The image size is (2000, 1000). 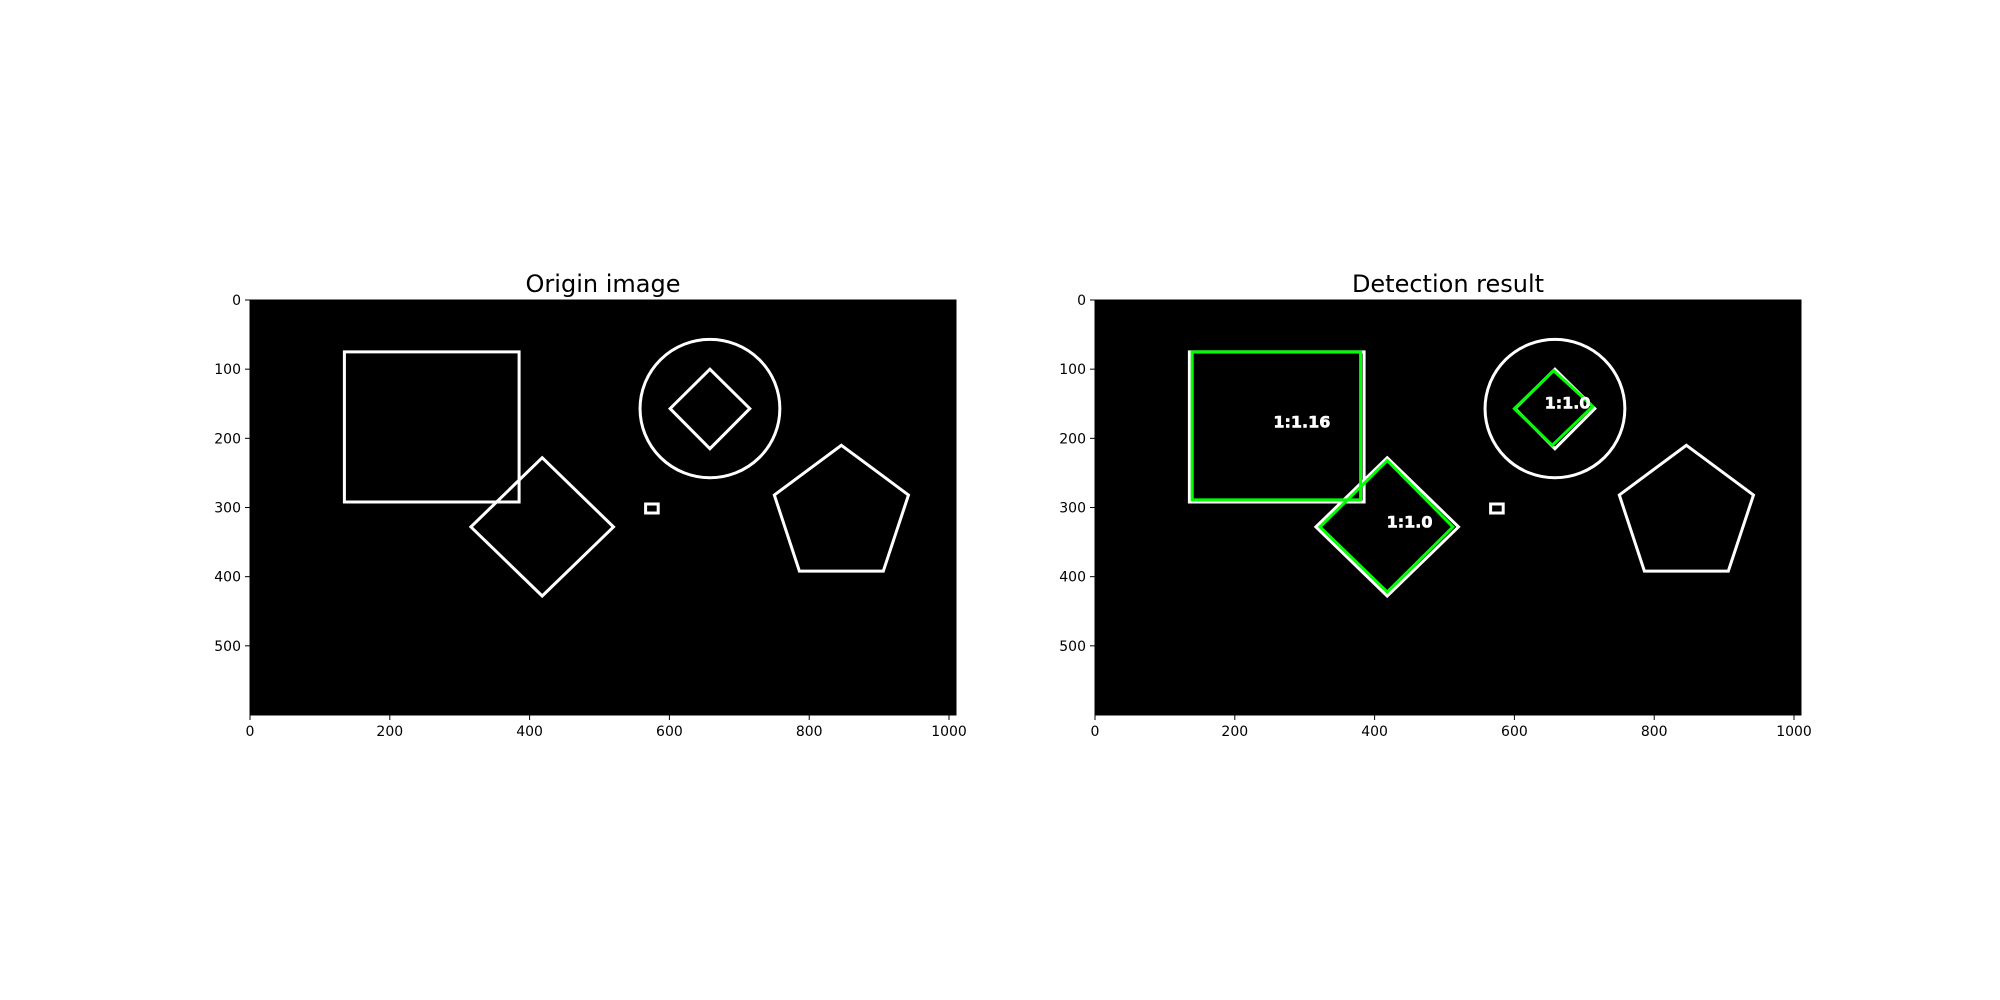 I want to click on panel-title: Detection result, so click(x=1448, y=284).